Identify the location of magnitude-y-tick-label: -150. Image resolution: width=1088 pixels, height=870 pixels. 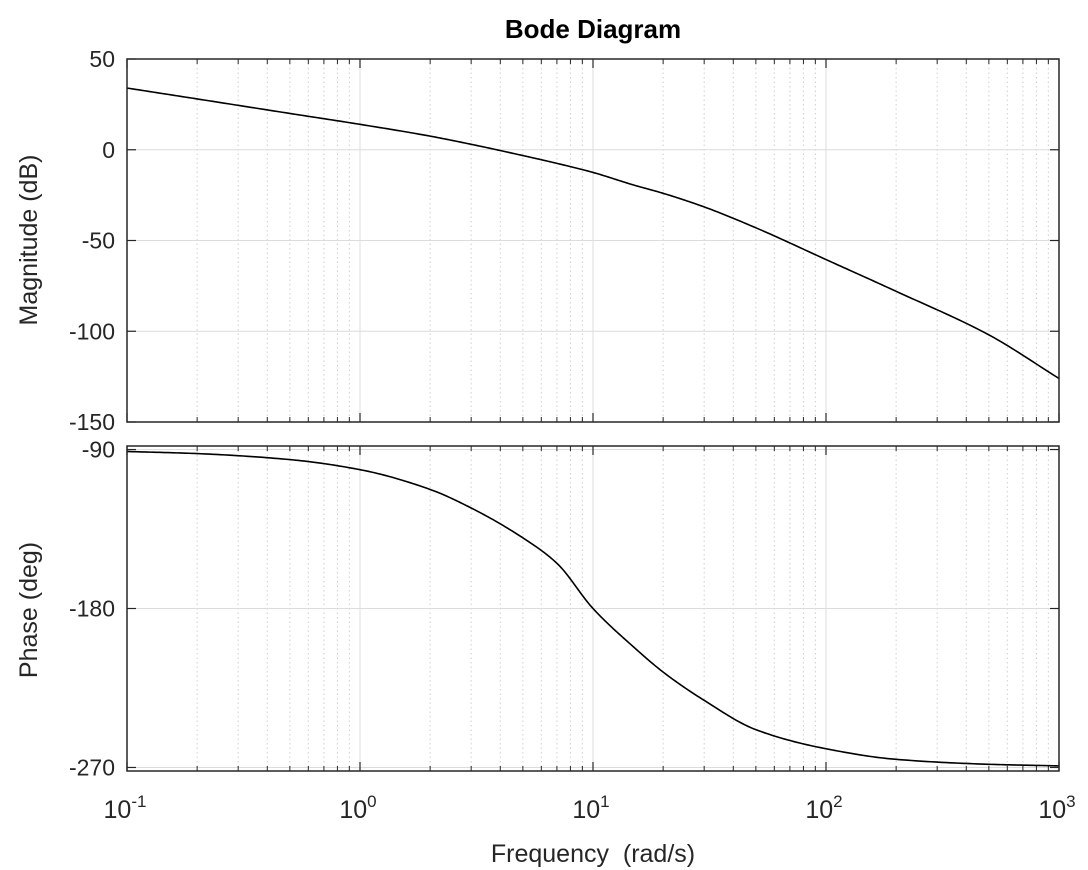
(92, 422).